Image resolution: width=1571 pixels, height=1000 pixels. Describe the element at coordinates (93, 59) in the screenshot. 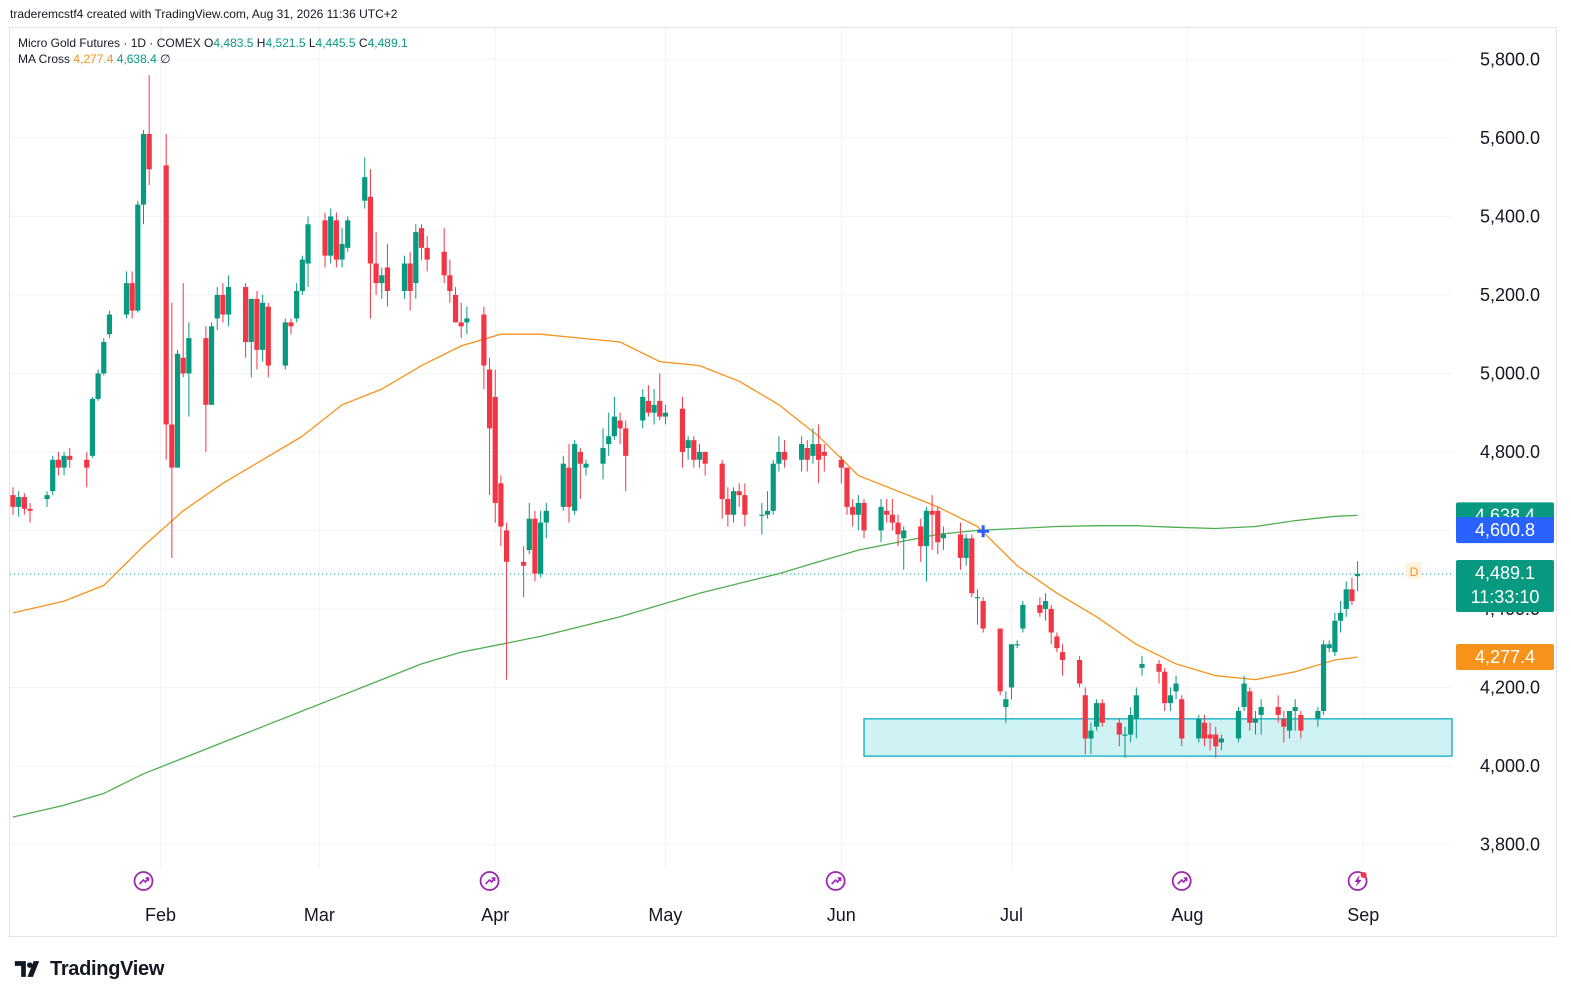

I see `legend-ma-fast: 4,277.4` at that location.